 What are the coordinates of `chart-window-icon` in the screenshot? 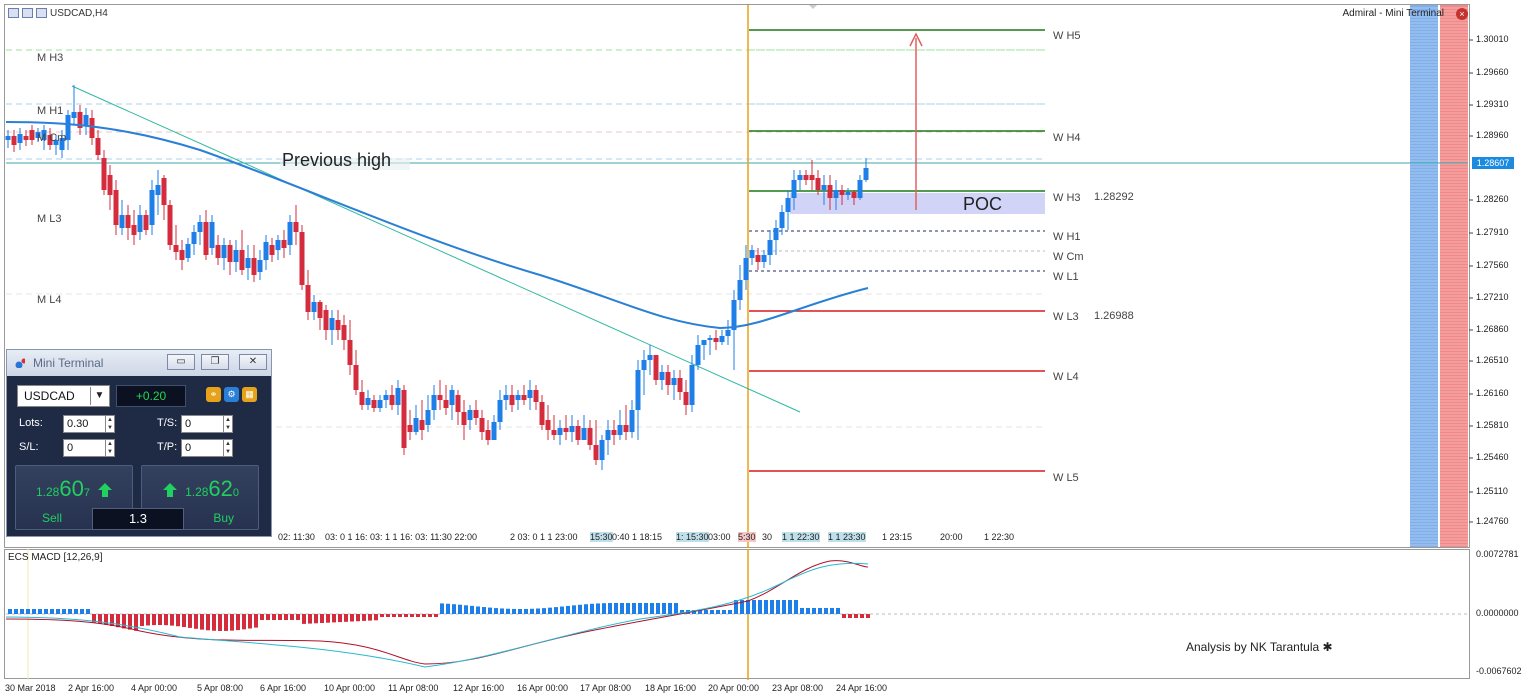 It's located at (27, 13).